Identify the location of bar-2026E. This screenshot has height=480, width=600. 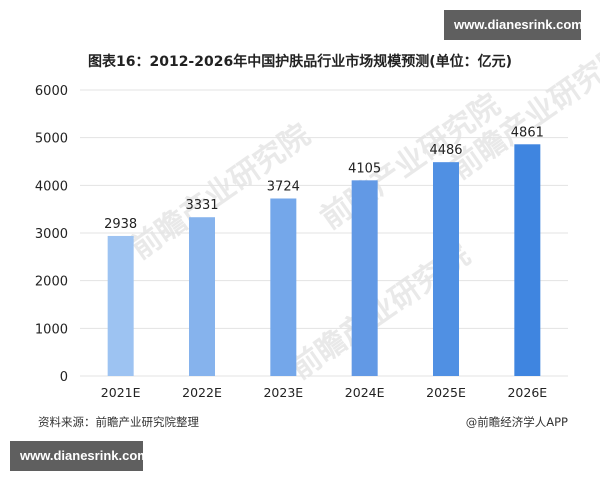
(527, 260).